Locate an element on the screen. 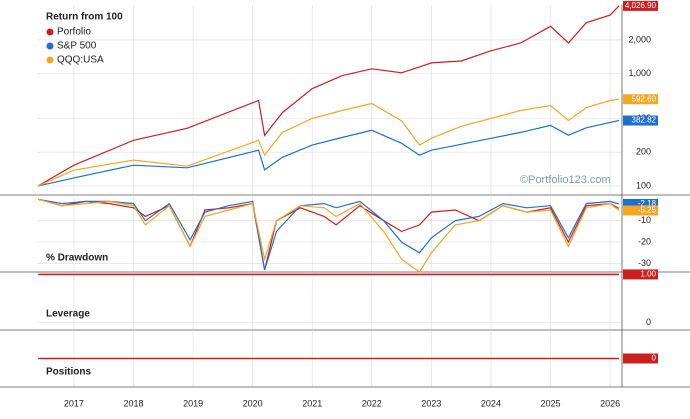 Image resolution: width=690 pixels, height=419 pixels. y-tick-label: 200 is located at coordinates (643, 152).